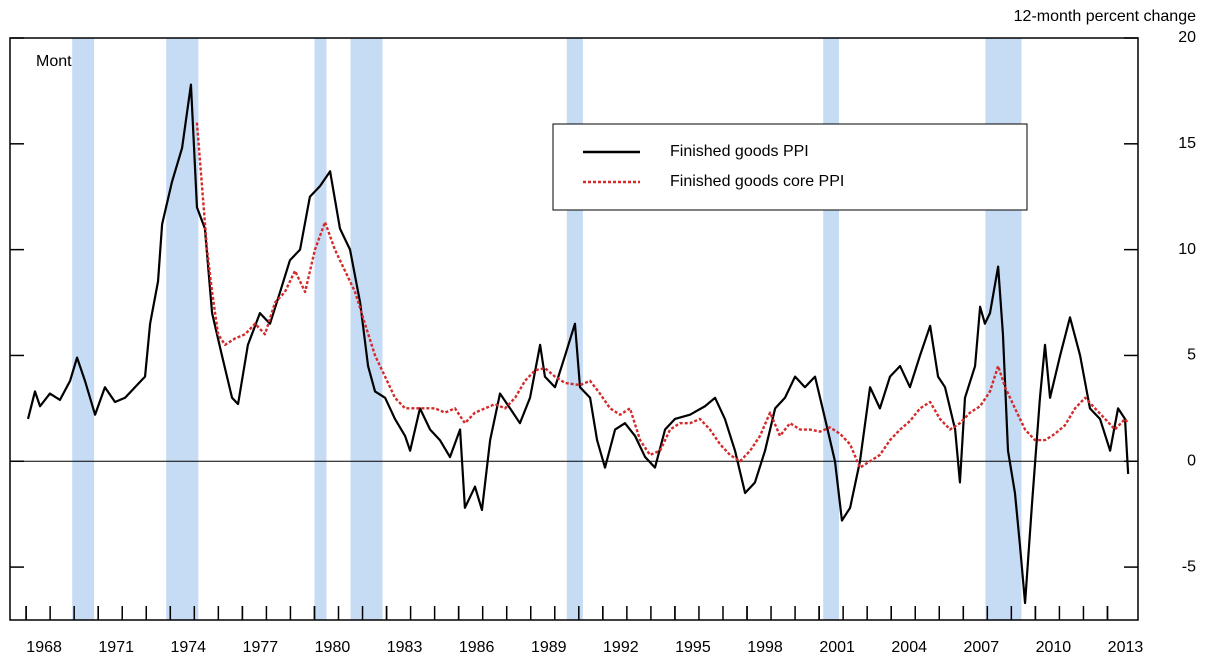  Describe the element at coordinates (116, 647) in the screenshot. I see `x-tick-label: 1971` at that location.